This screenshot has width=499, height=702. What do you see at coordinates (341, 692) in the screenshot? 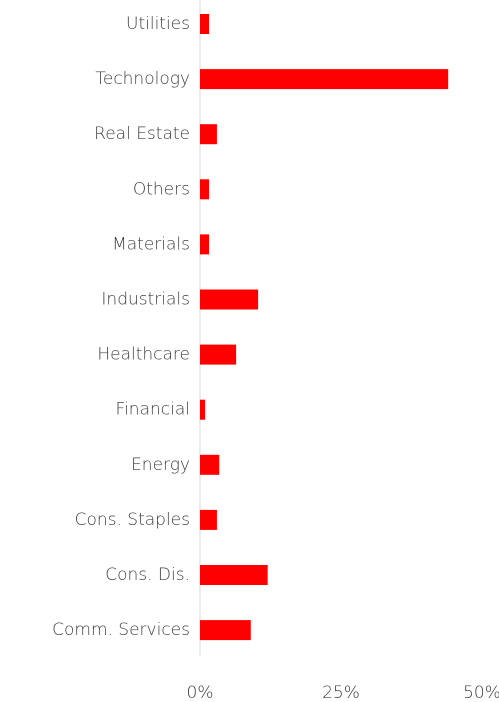
I see `x-tick-label: 25%` at bounding box center [341, 692].